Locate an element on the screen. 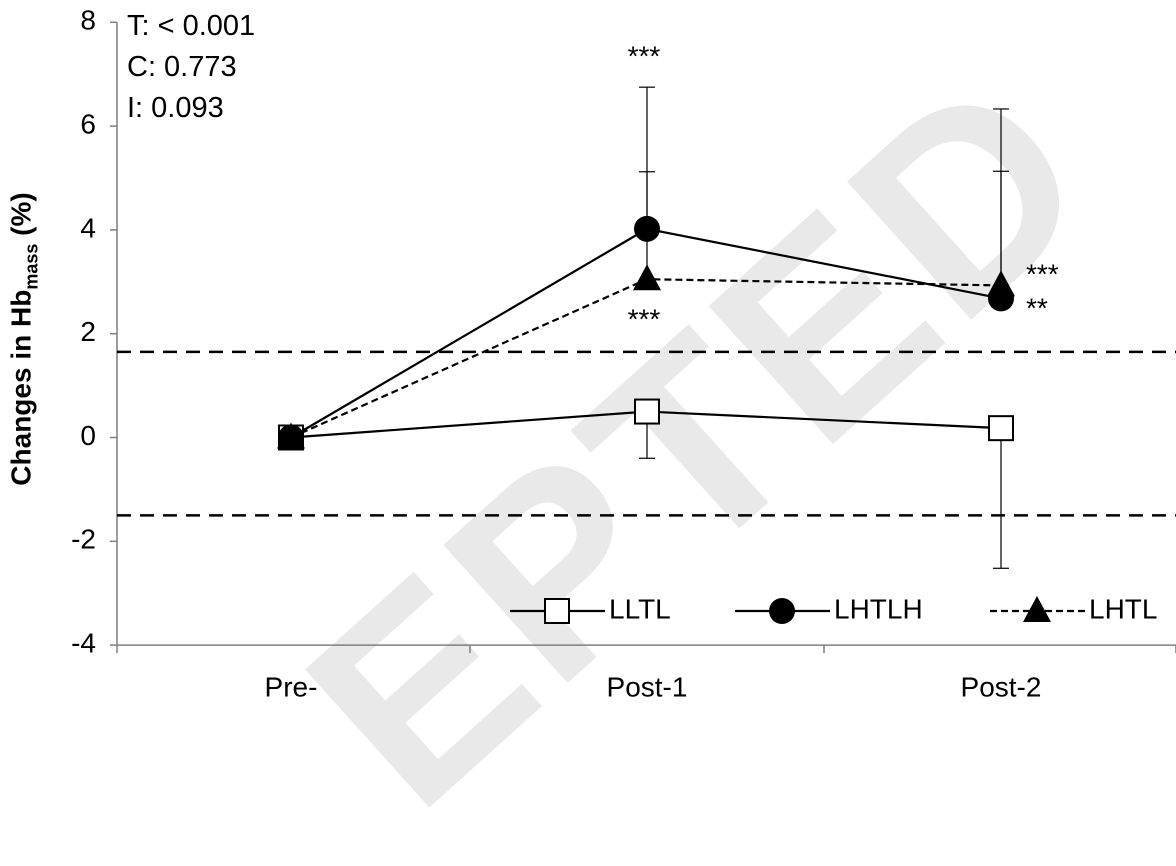  legend-marker-lhtlh is located at coordinates (782, 611).